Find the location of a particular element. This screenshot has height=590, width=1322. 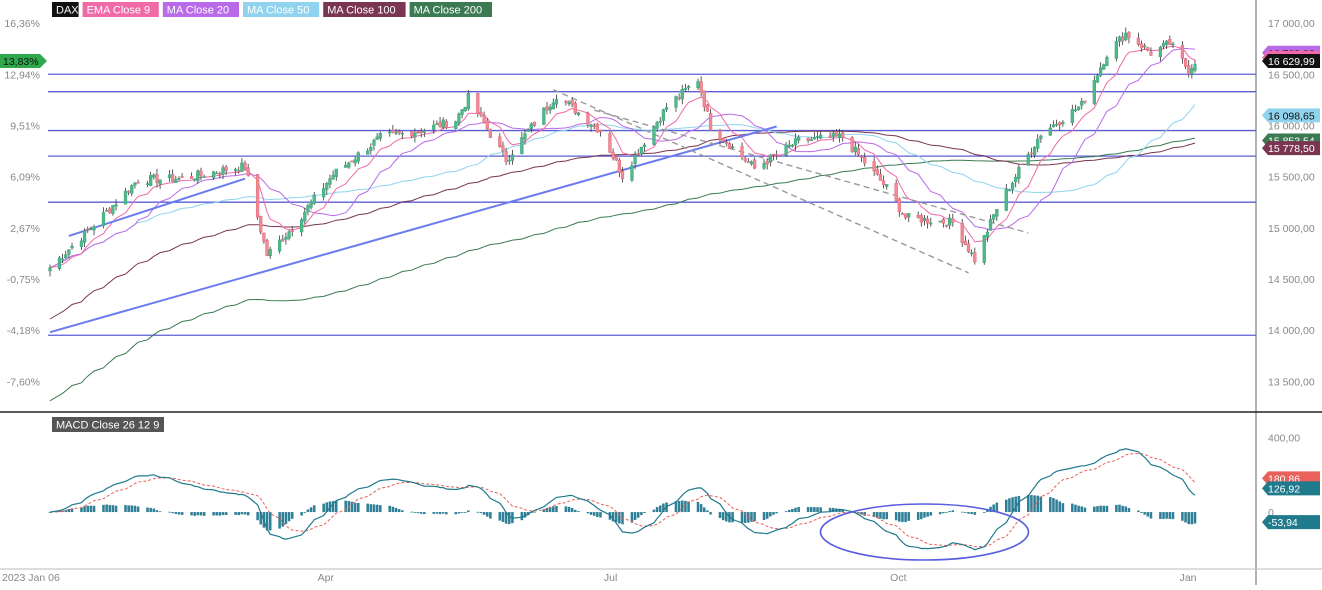

legend-item: MA Close 100 is located at coordinates (364, 9).